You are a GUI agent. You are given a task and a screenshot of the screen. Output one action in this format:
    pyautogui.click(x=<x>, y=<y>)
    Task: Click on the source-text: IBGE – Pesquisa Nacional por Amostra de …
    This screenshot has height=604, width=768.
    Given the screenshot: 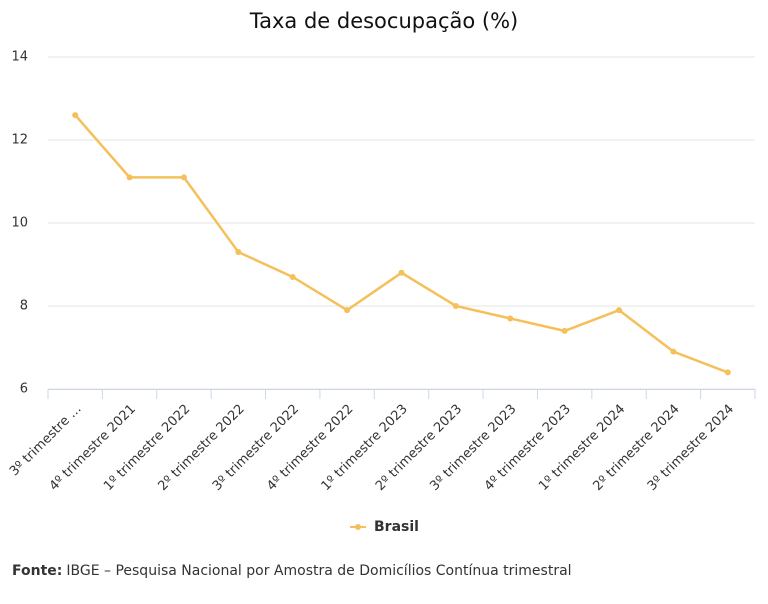 What is the action you would take?
    pyautogui.click(x=318, y=571)
    